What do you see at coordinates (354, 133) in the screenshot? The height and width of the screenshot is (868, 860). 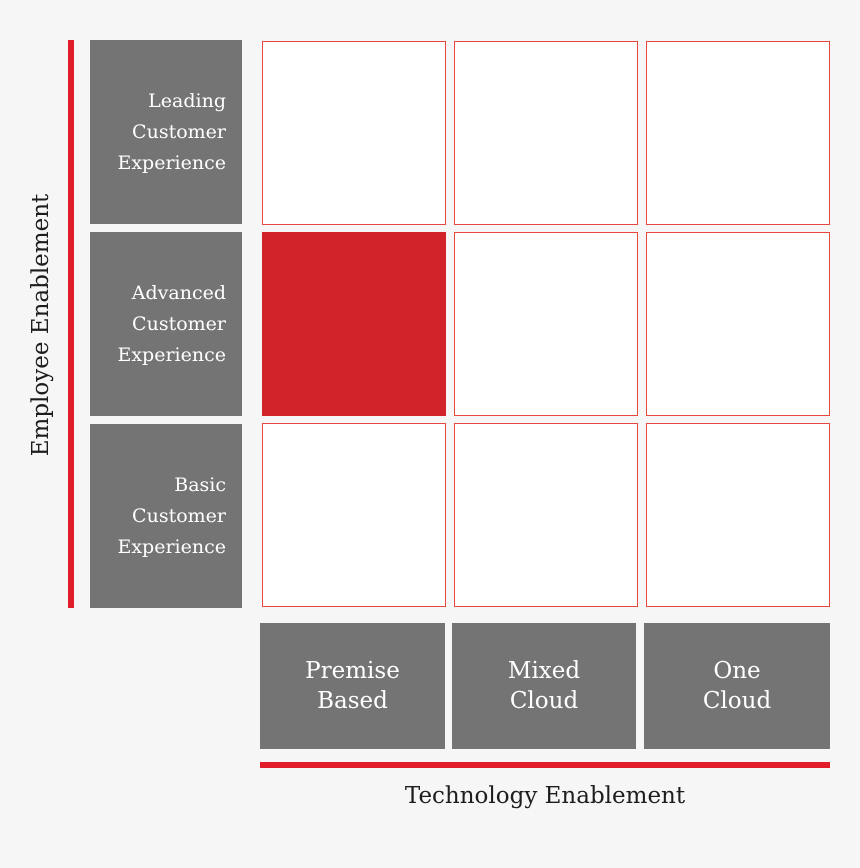 I see `grid-cell-leading-premise` at bounding box center [354, 133].